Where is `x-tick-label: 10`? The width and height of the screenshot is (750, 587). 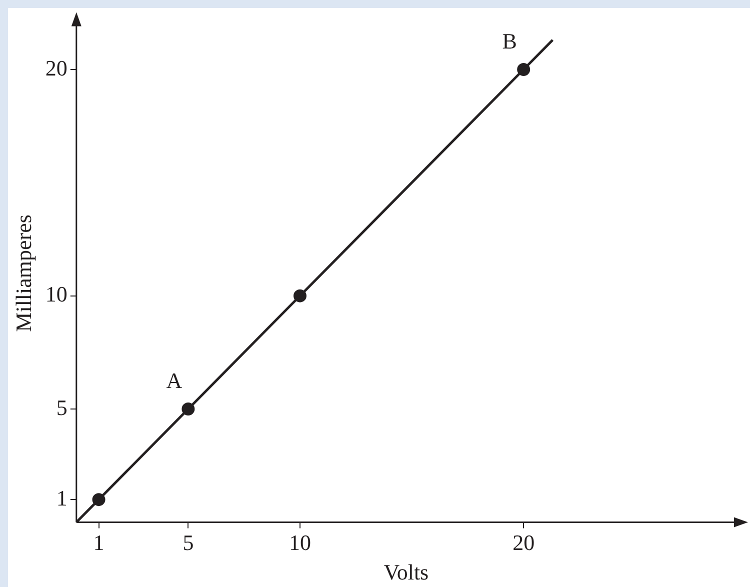
x-tick-label: 10 is located at coordinates (299, 543).